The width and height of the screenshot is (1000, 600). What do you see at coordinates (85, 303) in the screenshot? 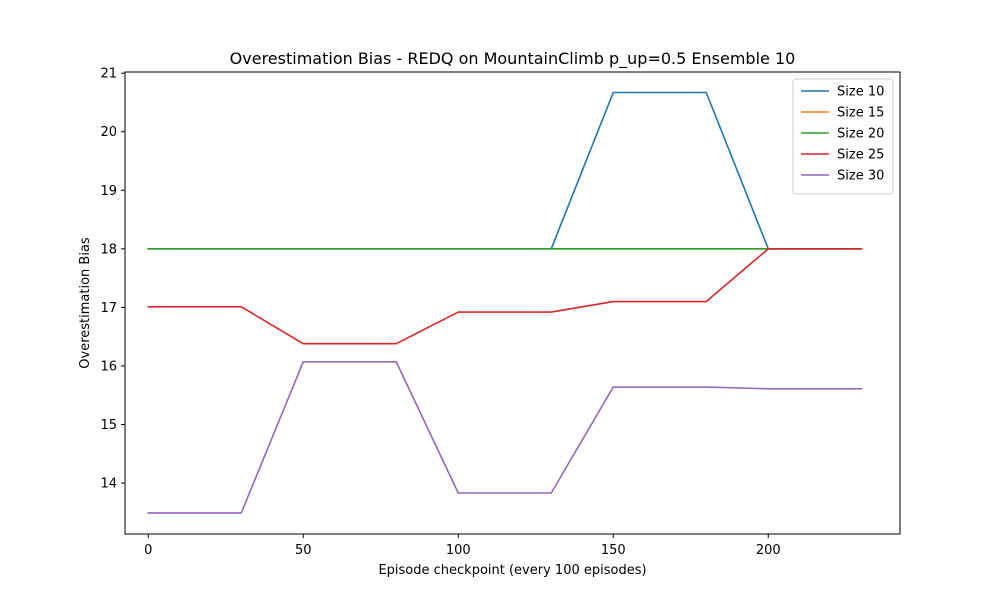
I see `y-axis-label: Overestimation Bias` at bounding box center [85, 303].